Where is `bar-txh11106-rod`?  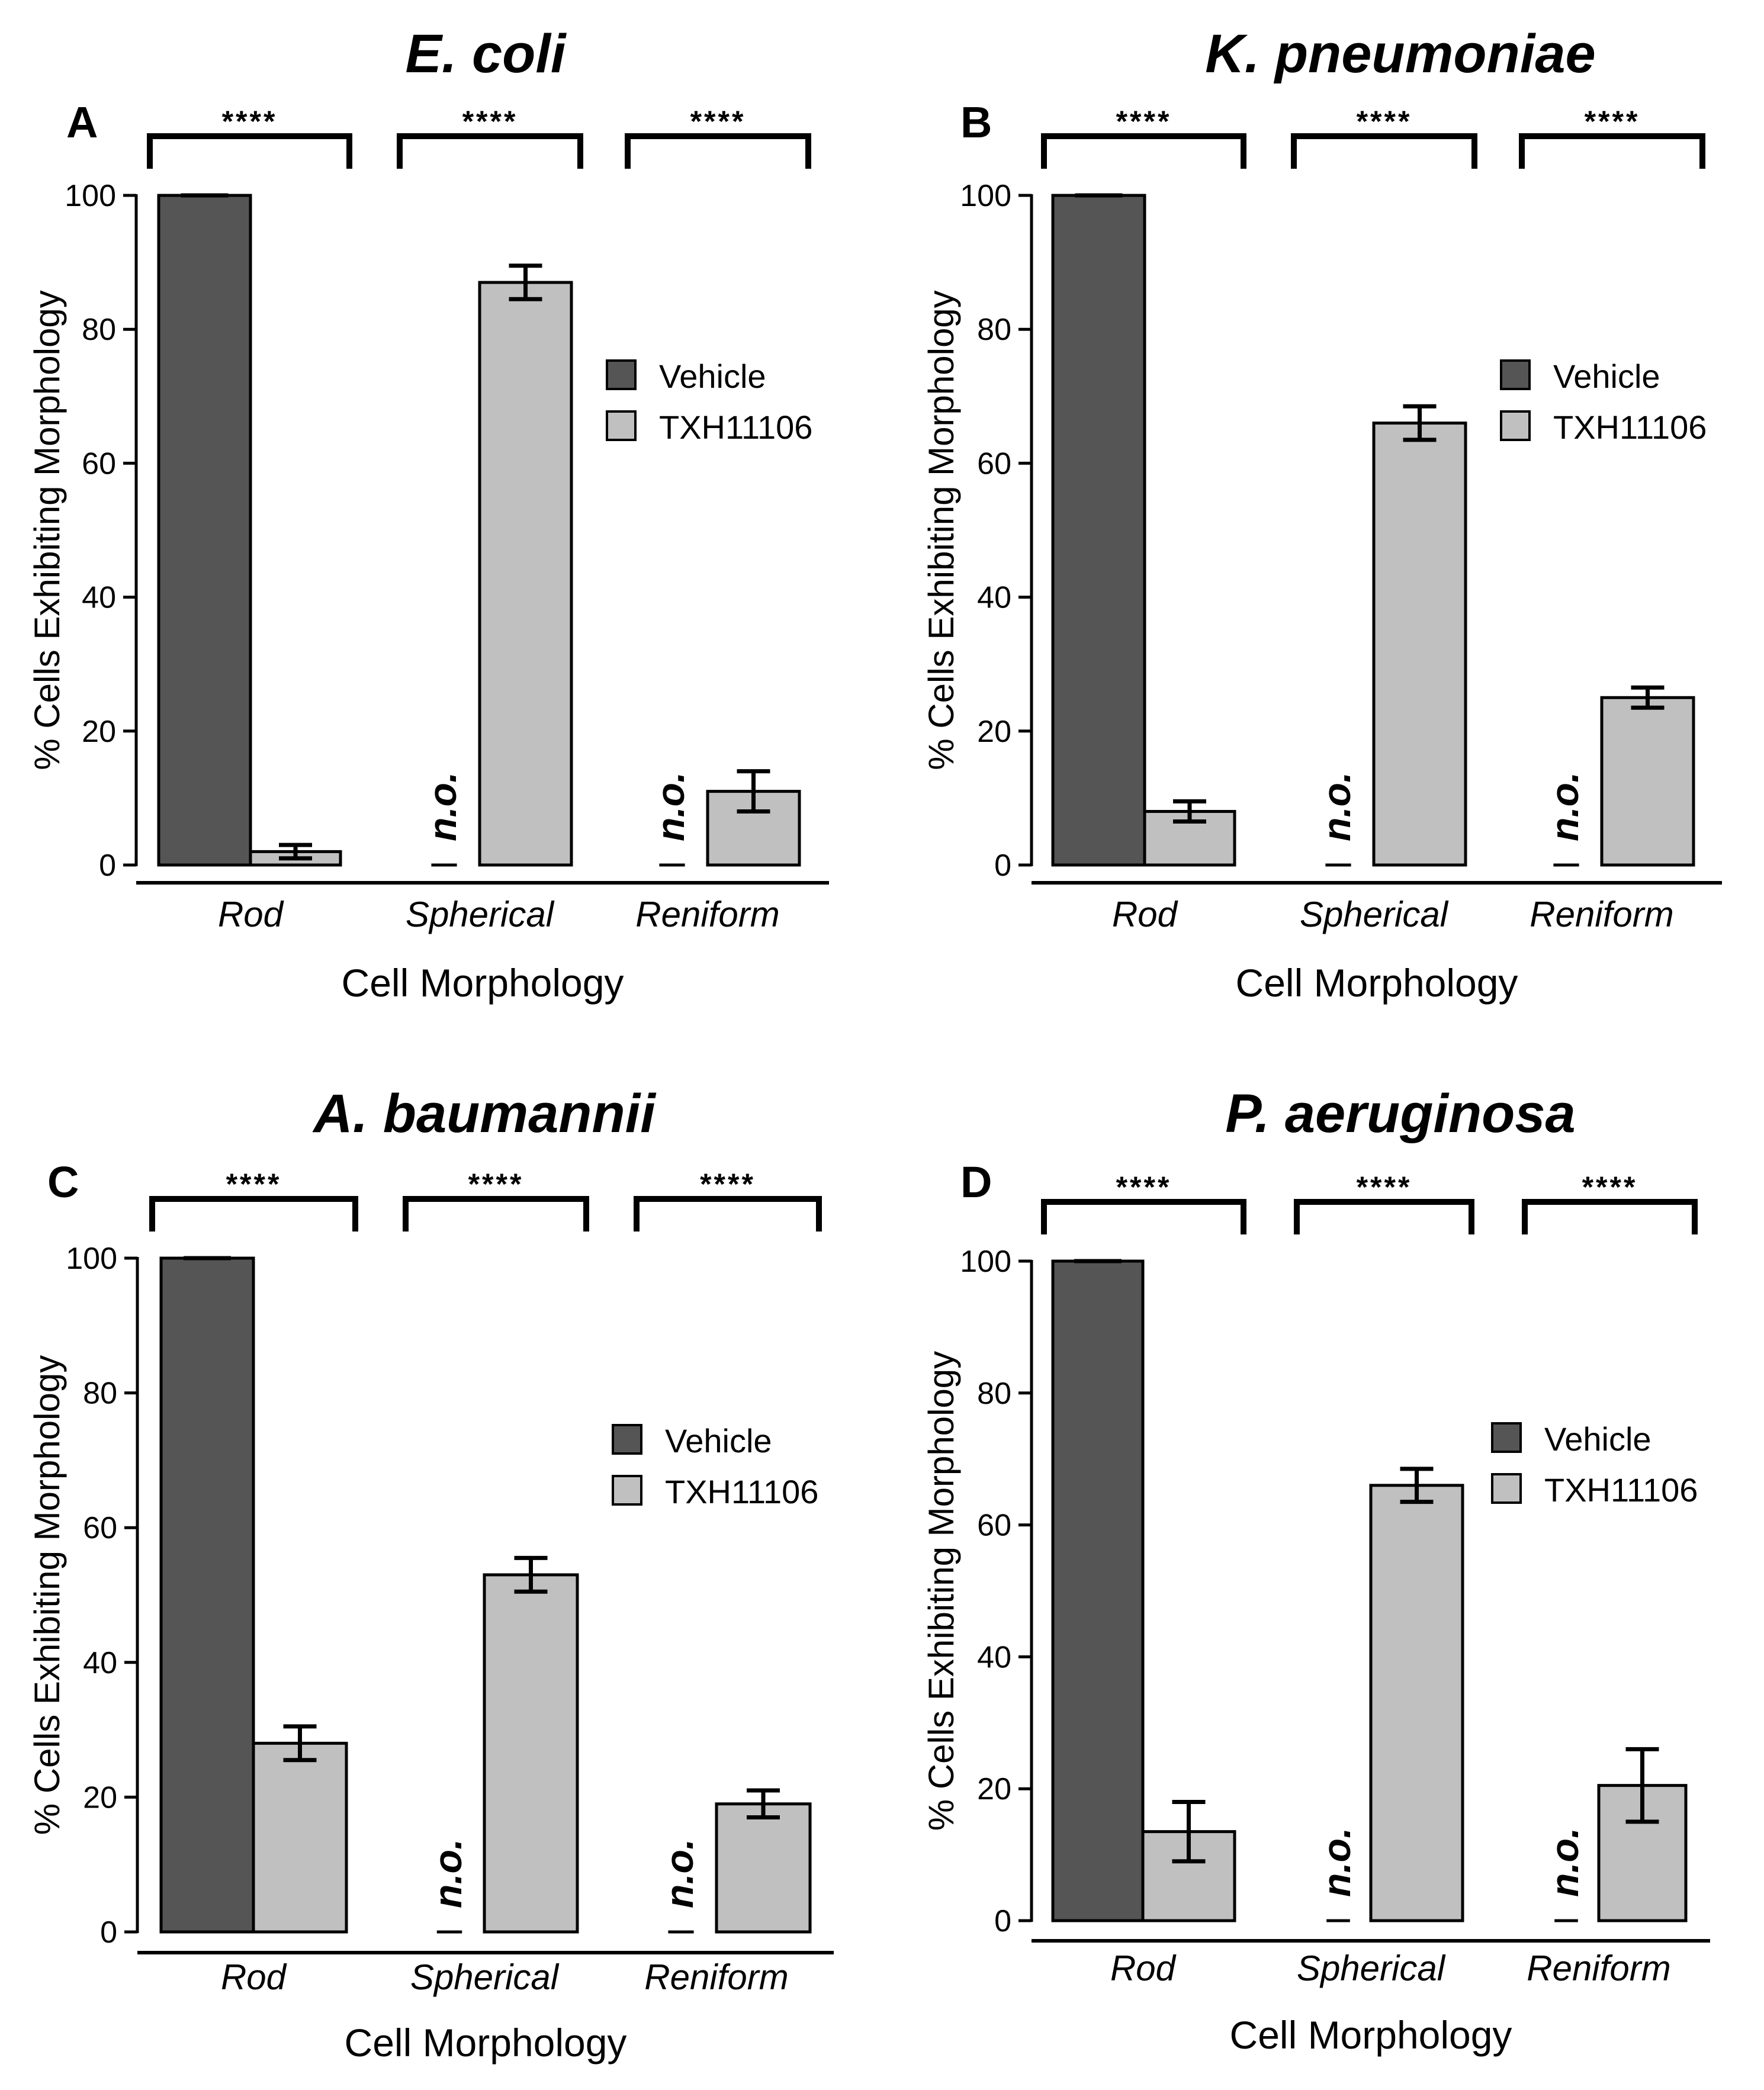
bar-txh11106-rod is located at coordinates (300, 1838).